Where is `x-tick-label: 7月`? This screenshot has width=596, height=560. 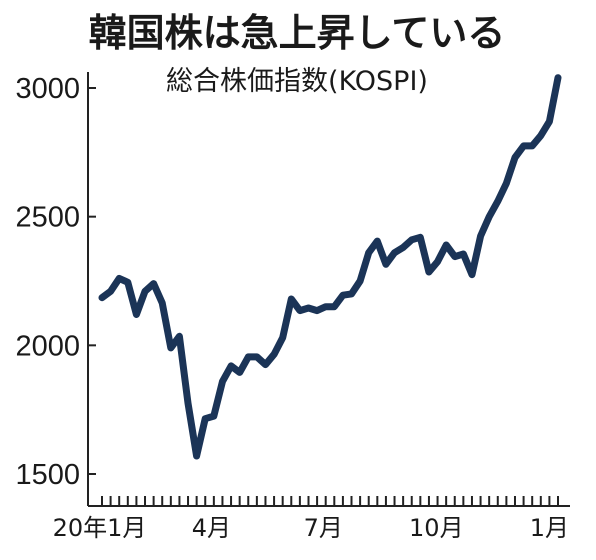 x-tick-label: 7月 is located at coordinates (323, 528).